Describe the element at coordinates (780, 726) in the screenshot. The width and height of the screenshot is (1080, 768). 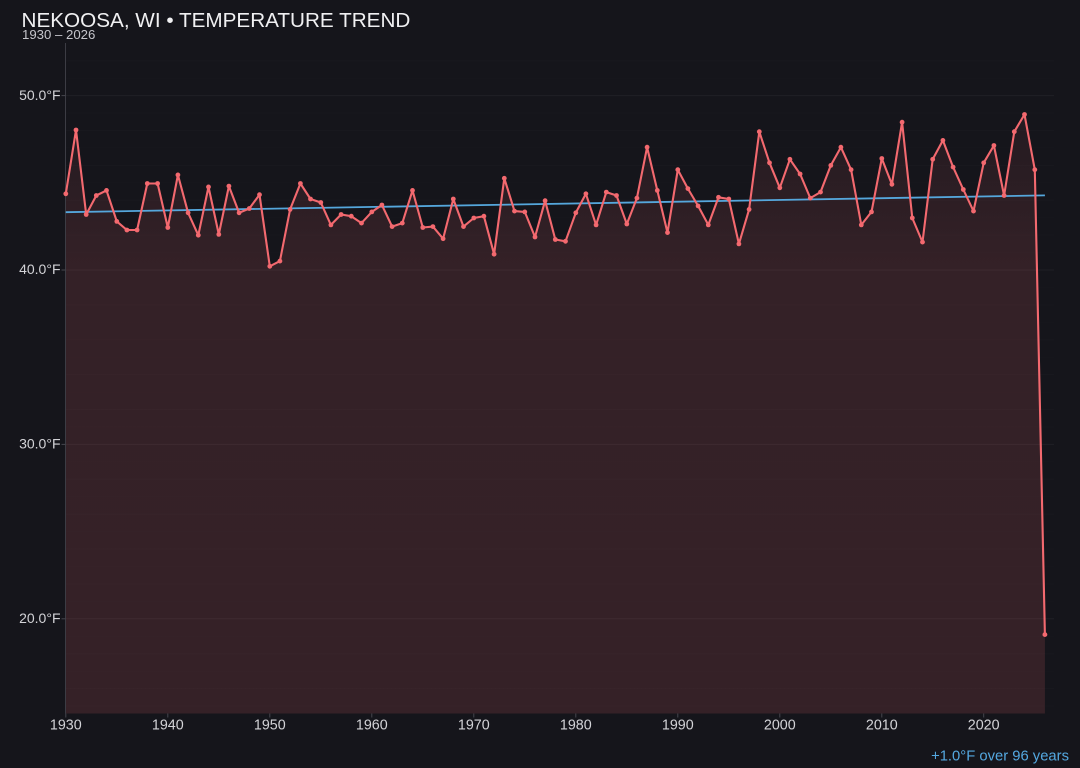
I see `svg-text: 2000` at that location.